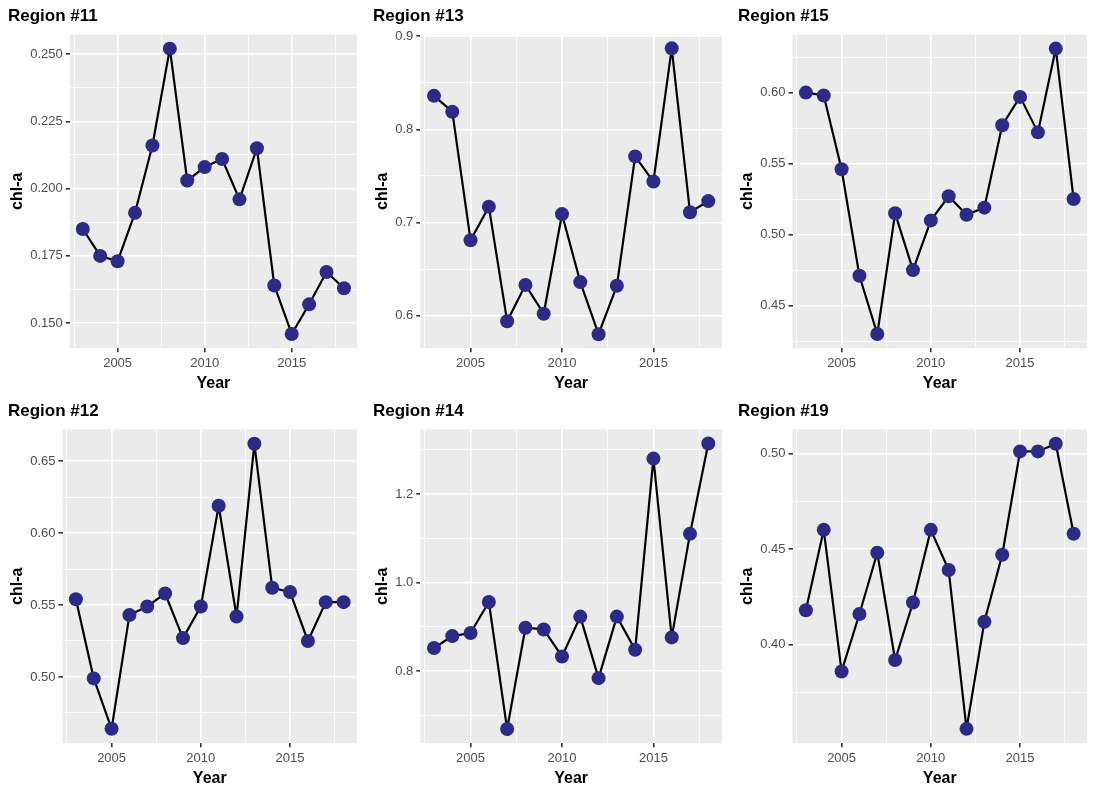 The image size is (1096, 791). What do you see at coordinates (404, 35) in the screenshot?
I see `y-tick-label: 0.9` at bounding box center [404, 35].